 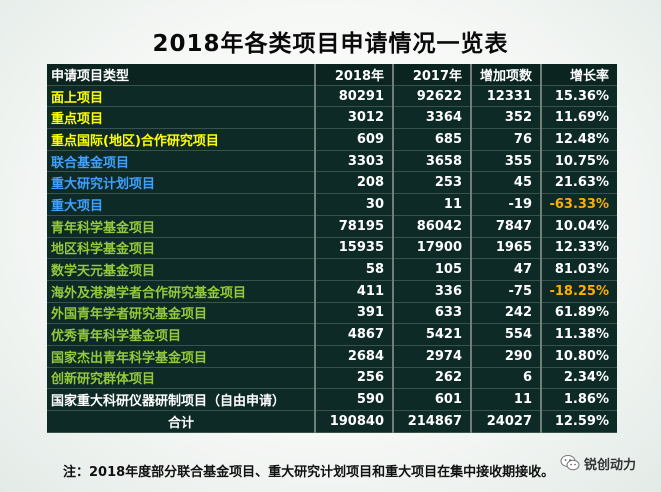 What do you see at coordinates (181, 356) in the screenshot?
I see `cell-type: 国家杰出青年科学基金项目` at bounding box center [181, 356].